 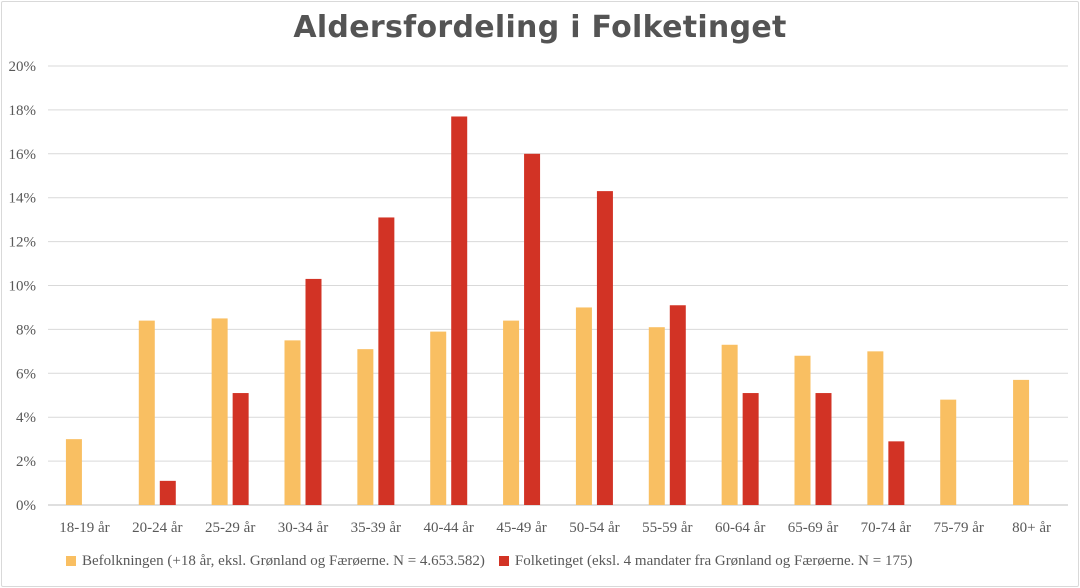 What do you see at coordinates (23, 111) in the screenshot?
I see `y-tick-label: 18%` at bounding box center [23, 111].